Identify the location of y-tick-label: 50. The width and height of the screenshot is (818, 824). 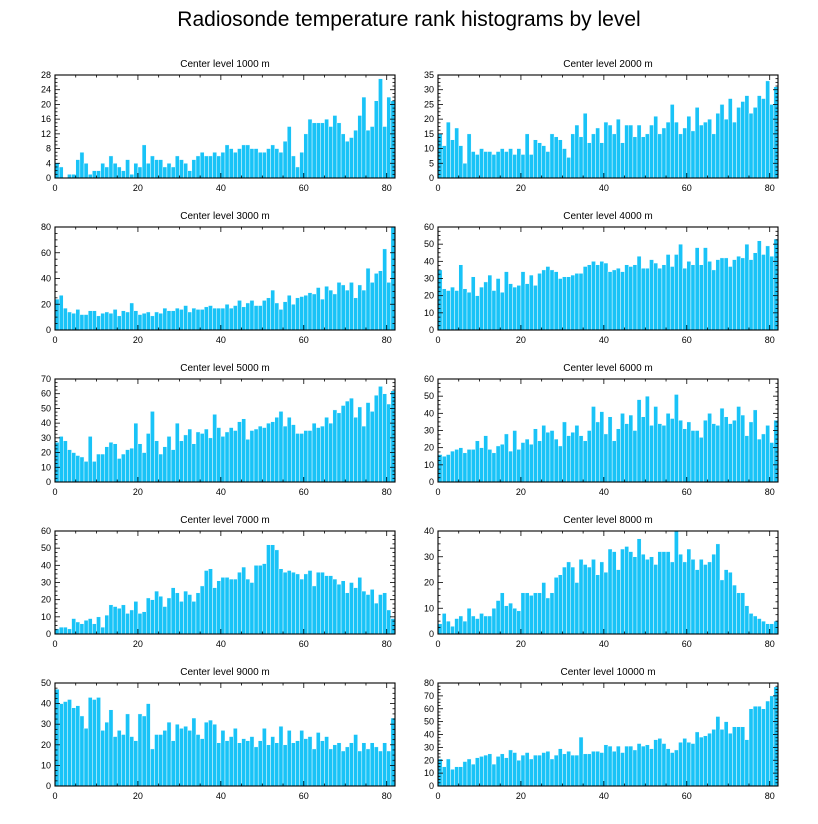
(46, 683).